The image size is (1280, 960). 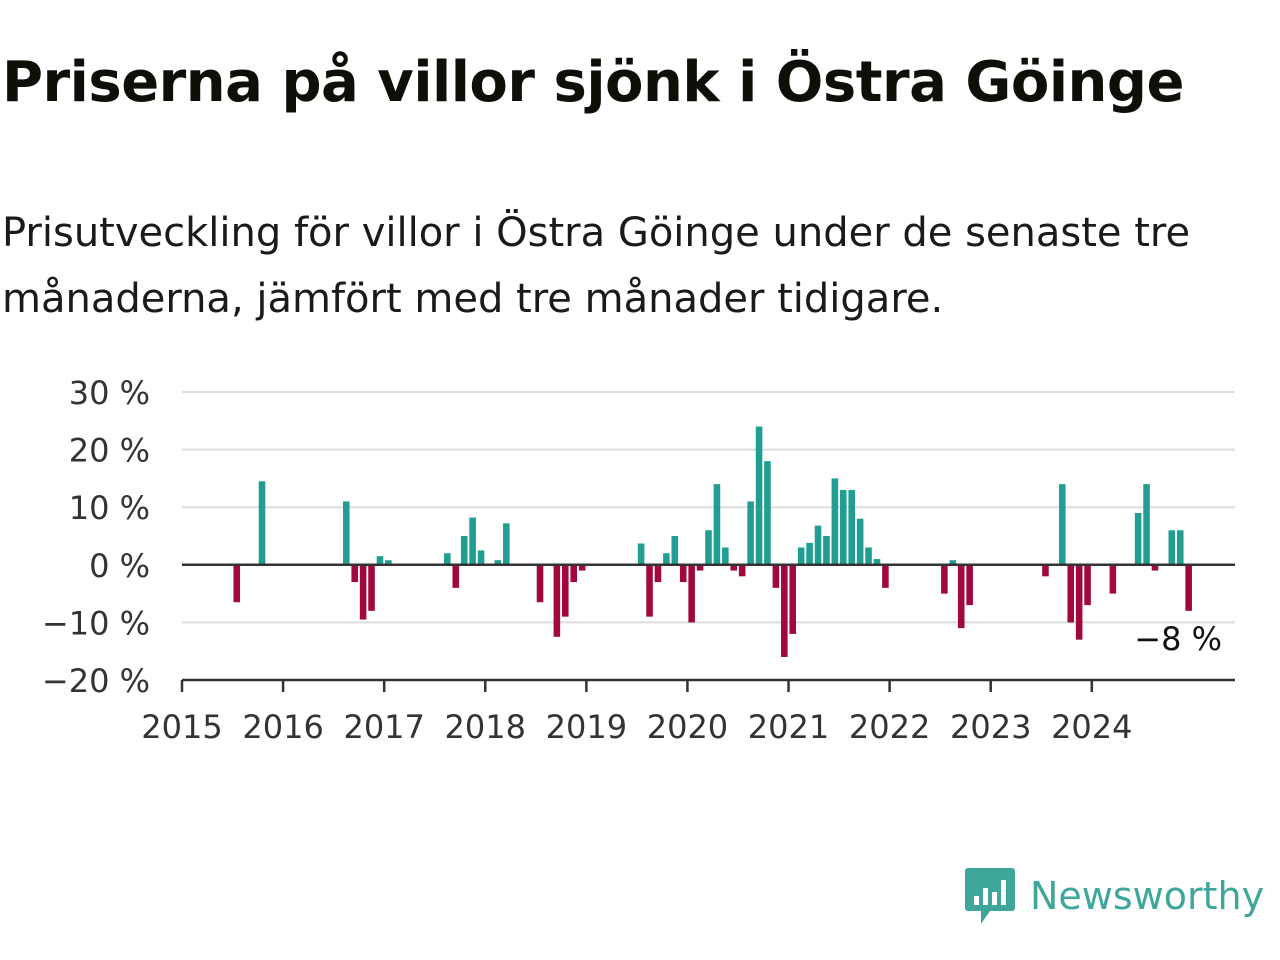 I want to click on y-tick-label: −20 %, so click(x=96, y=681).